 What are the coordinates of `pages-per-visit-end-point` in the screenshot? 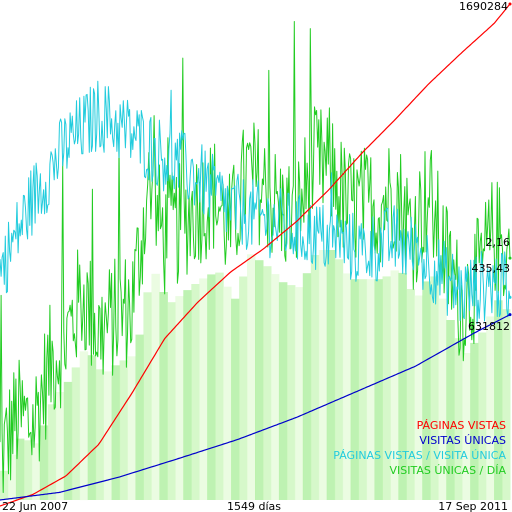 It's located at (510, 297).